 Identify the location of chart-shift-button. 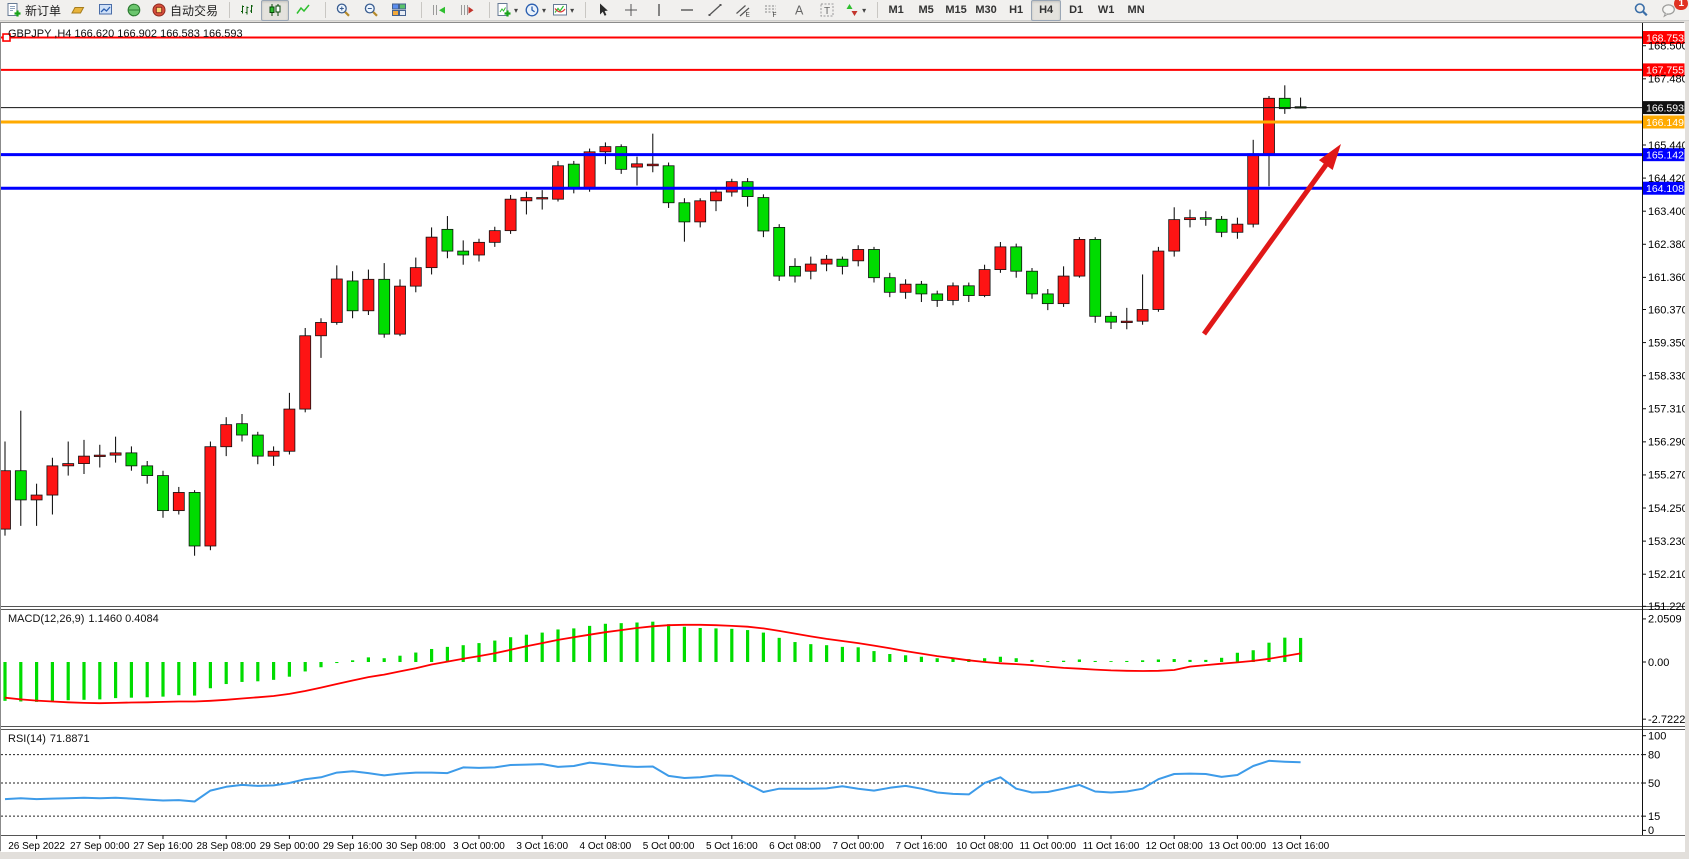
(439, 10).